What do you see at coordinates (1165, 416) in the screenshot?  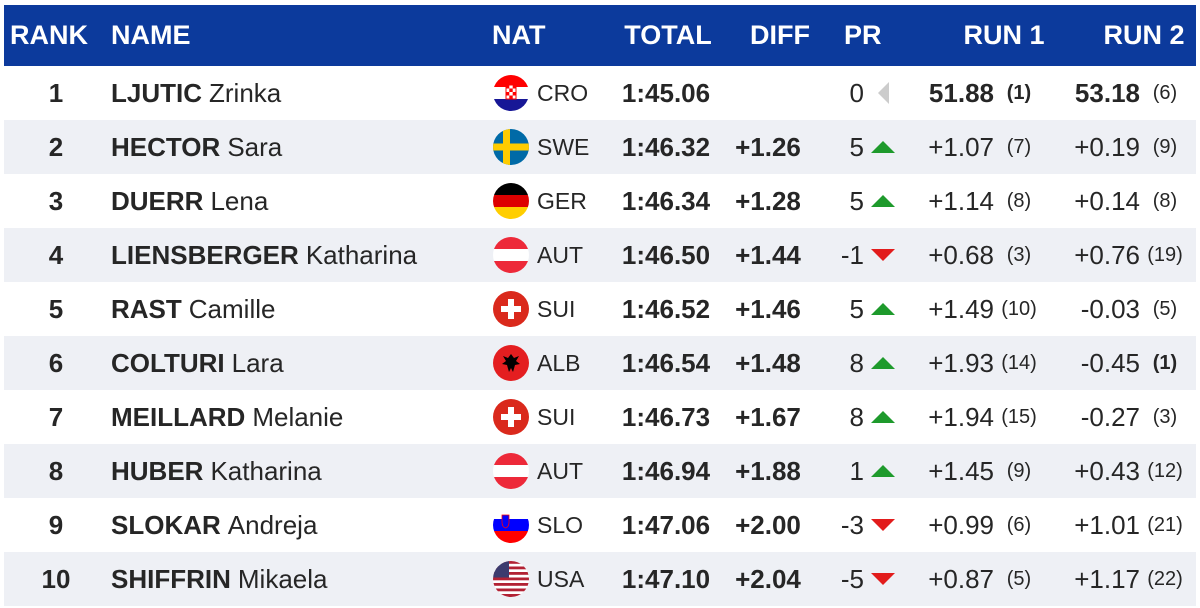 I see `run2-rank: (3)` at bounding box center [1165, 416].